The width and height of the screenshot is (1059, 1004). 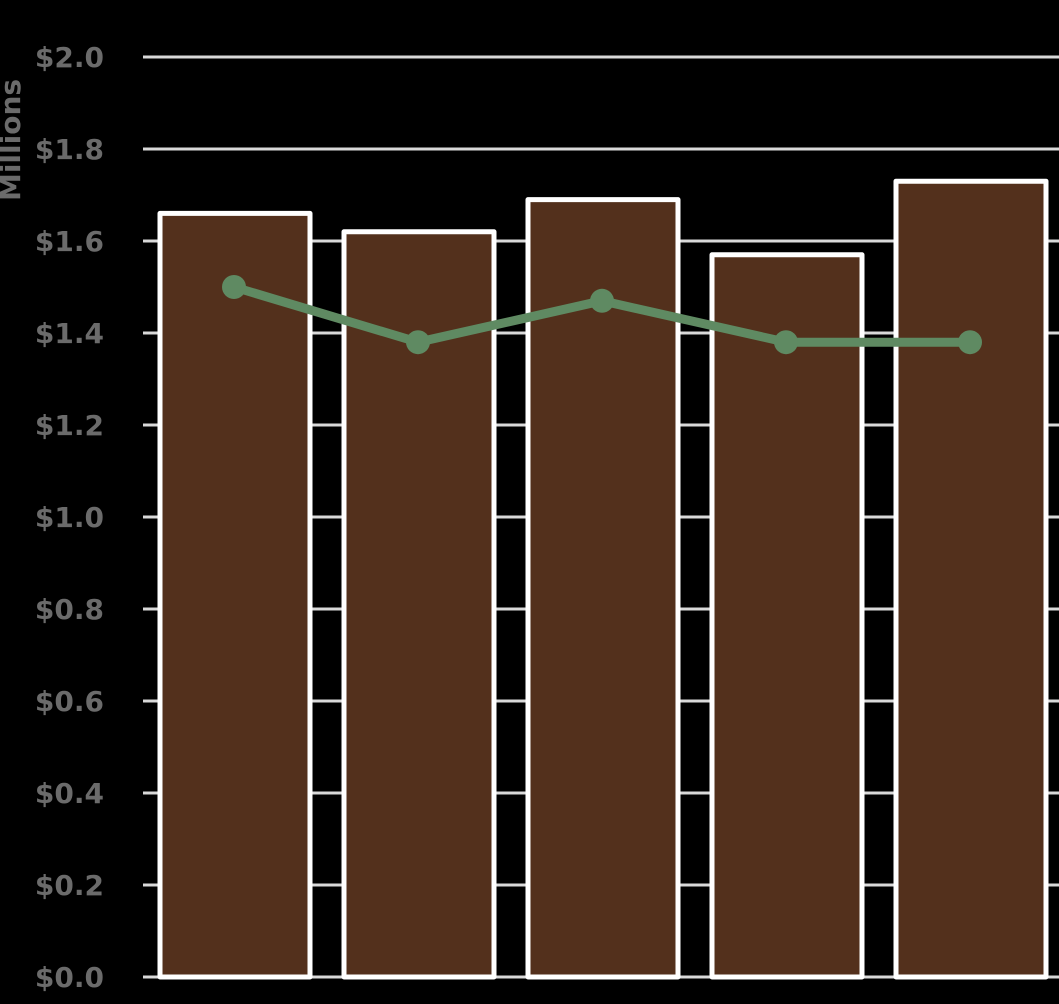 What do you see at coordinates (69, 977) in the screenshot?
I see `y-tick-label: $0.0` at bounding box center [69, 977].